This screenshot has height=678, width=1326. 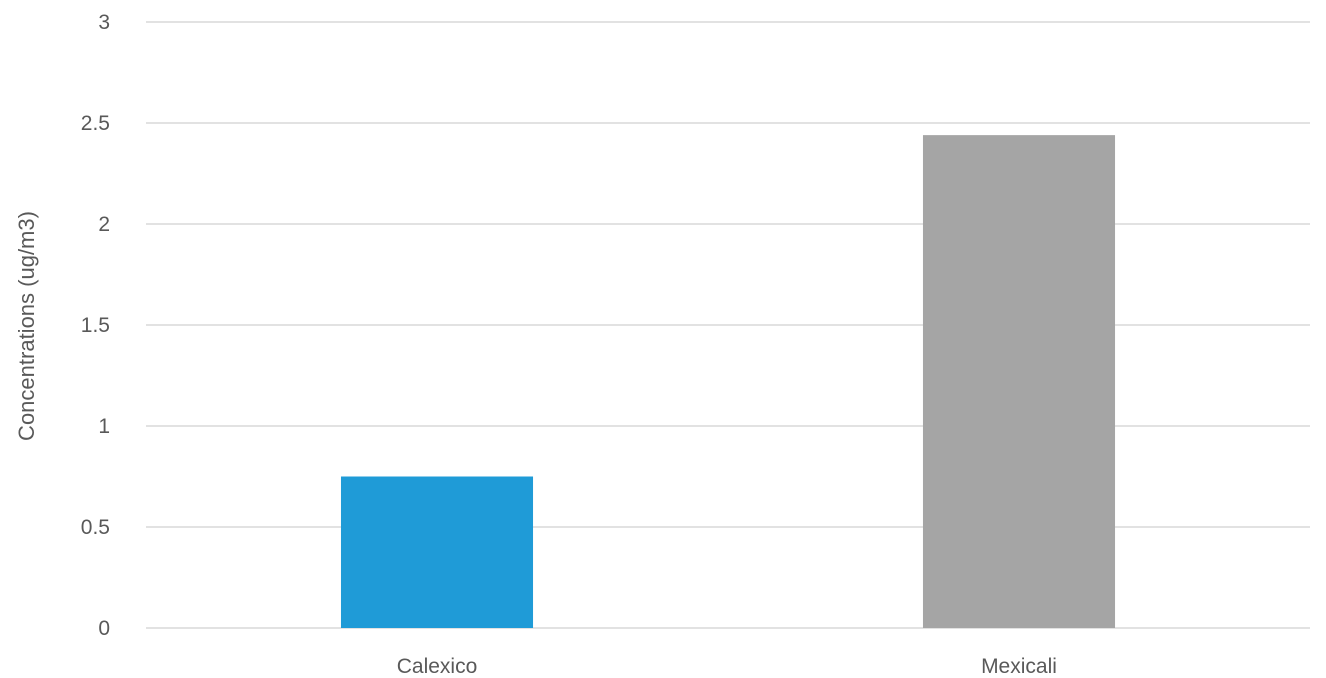 What do you see at coordinates (95, 527) in the screenshot?
I see `y-tick-label: 0.5` at bounding box center [95, 527].